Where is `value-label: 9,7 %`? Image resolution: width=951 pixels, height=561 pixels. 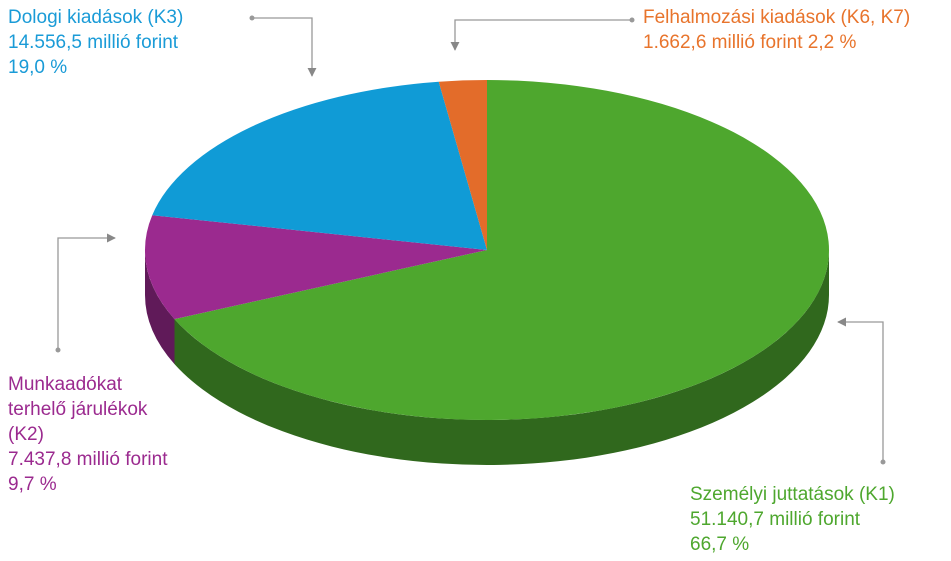 value-label: 9,7 % is located at coordinates (32, 484).